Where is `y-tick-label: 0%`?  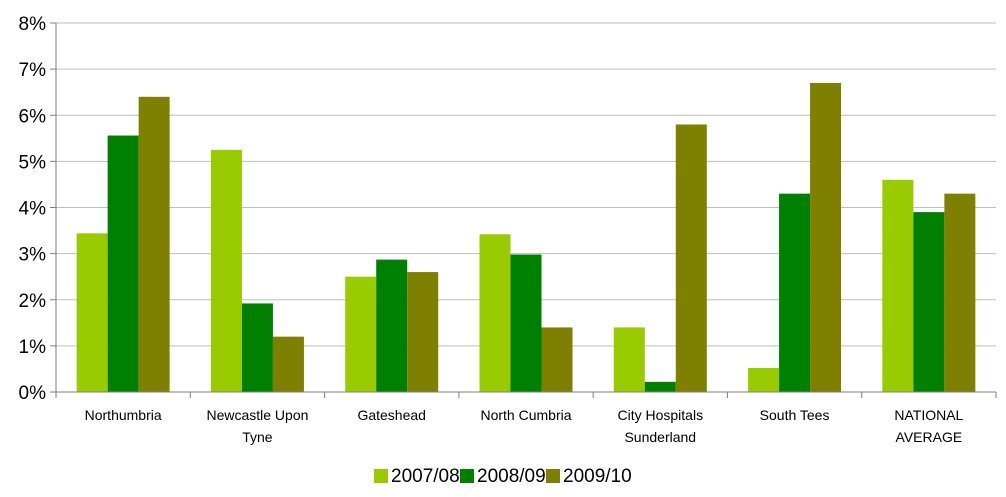 y-tick-label: 0% is located at coordinates (33, 393).